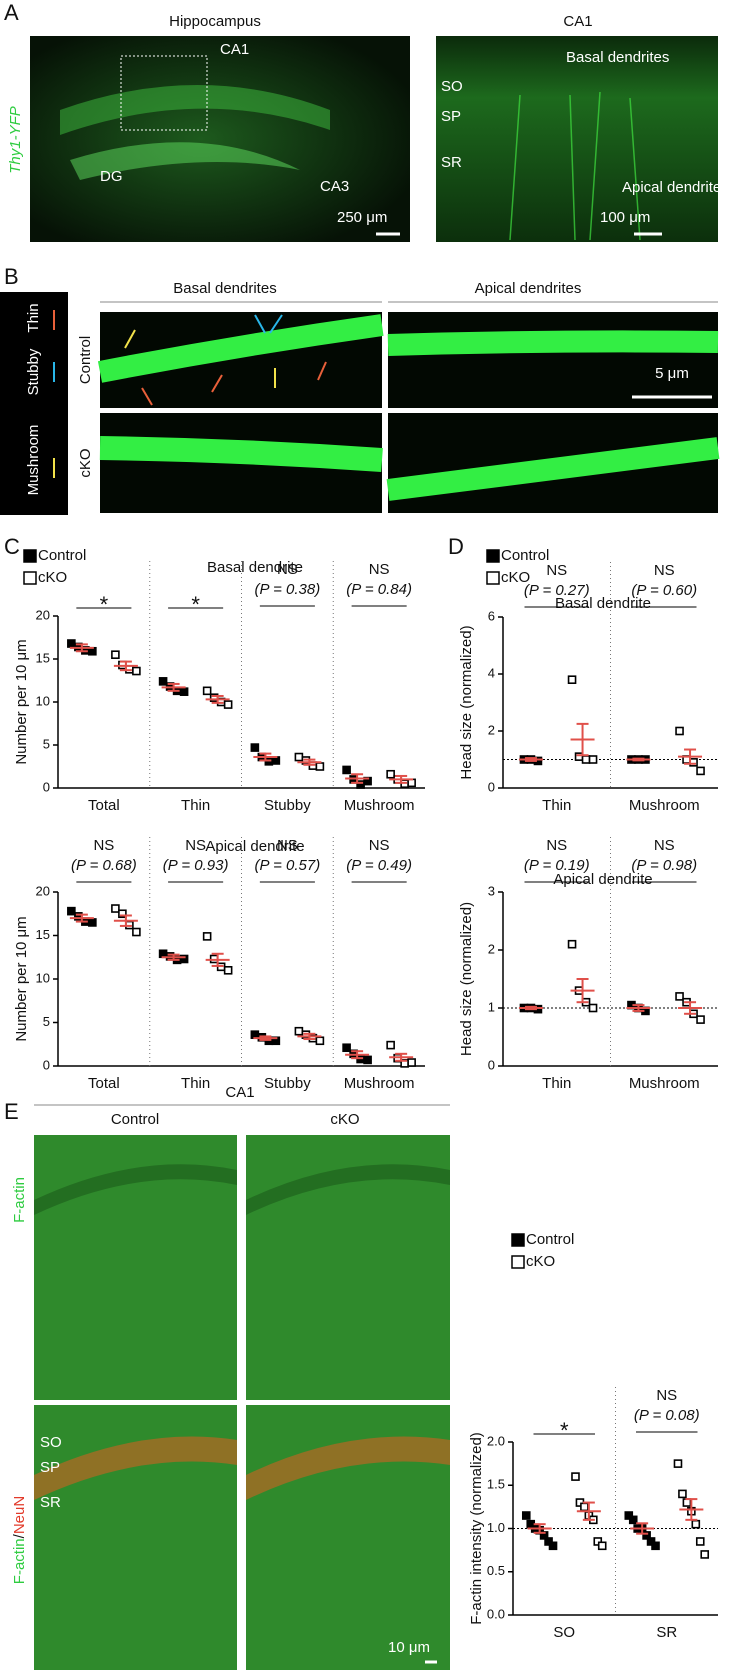  What do you see at coordinates (46, 743) in the screenshot?
I see `y-tick-label: 5` at bounding box center [46, 743].